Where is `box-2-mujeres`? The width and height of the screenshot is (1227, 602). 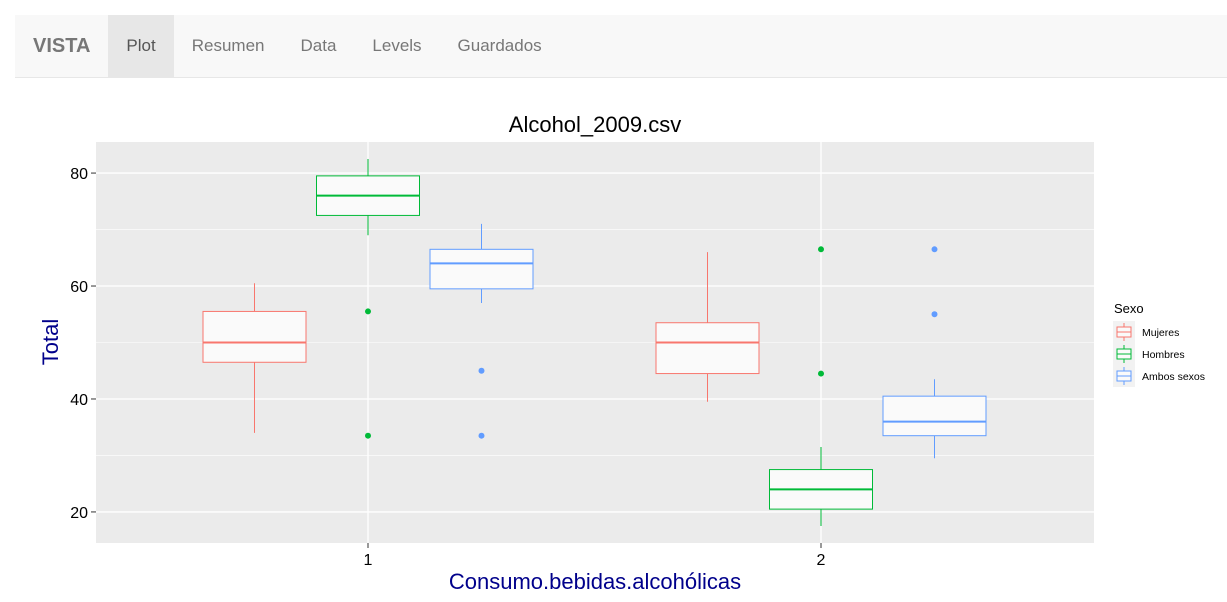
box-2-mujeres is located at coordinates (707, 327).